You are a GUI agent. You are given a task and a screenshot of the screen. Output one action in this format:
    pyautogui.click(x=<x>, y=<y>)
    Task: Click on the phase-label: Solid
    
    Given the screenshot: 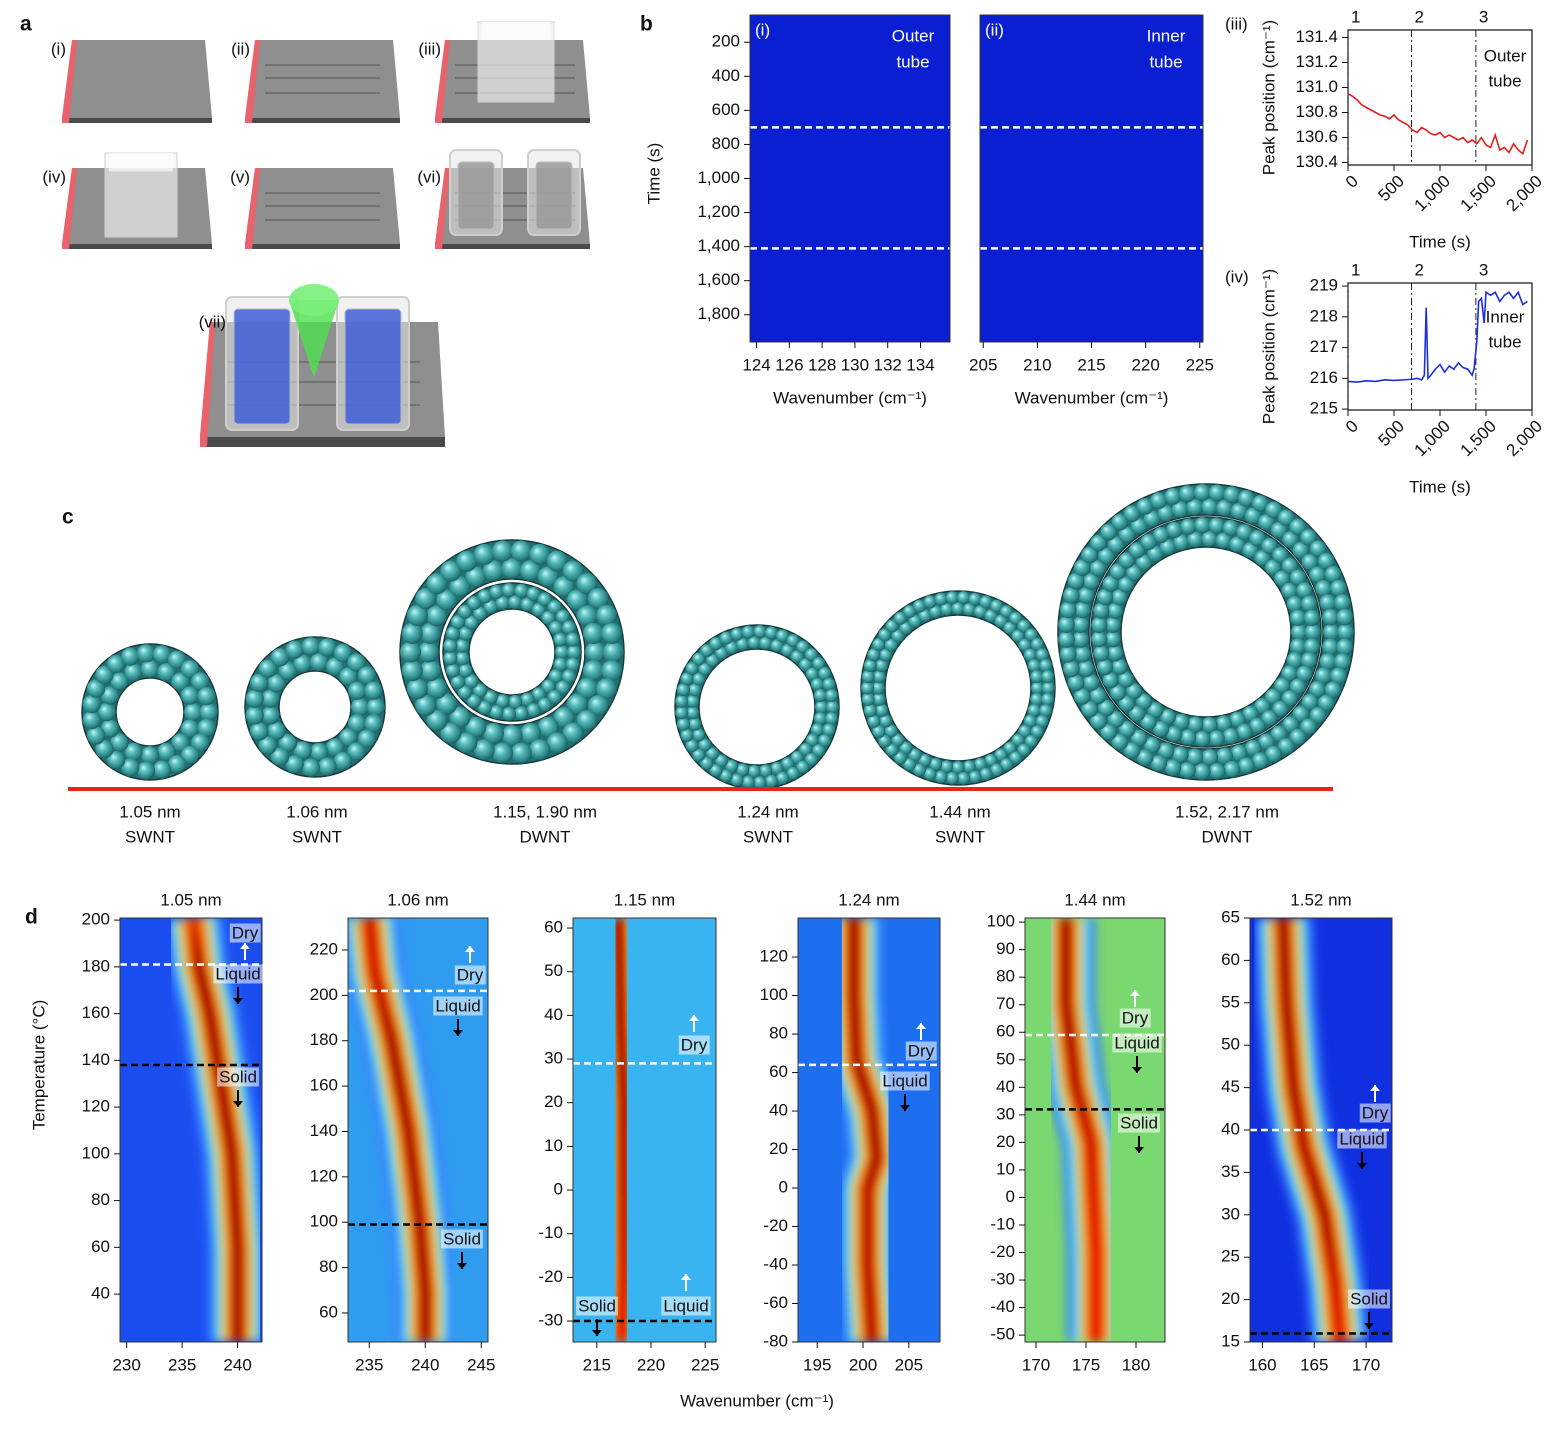 What is the action you would take?
    pyautogui.click(x=238, y=1076)
    